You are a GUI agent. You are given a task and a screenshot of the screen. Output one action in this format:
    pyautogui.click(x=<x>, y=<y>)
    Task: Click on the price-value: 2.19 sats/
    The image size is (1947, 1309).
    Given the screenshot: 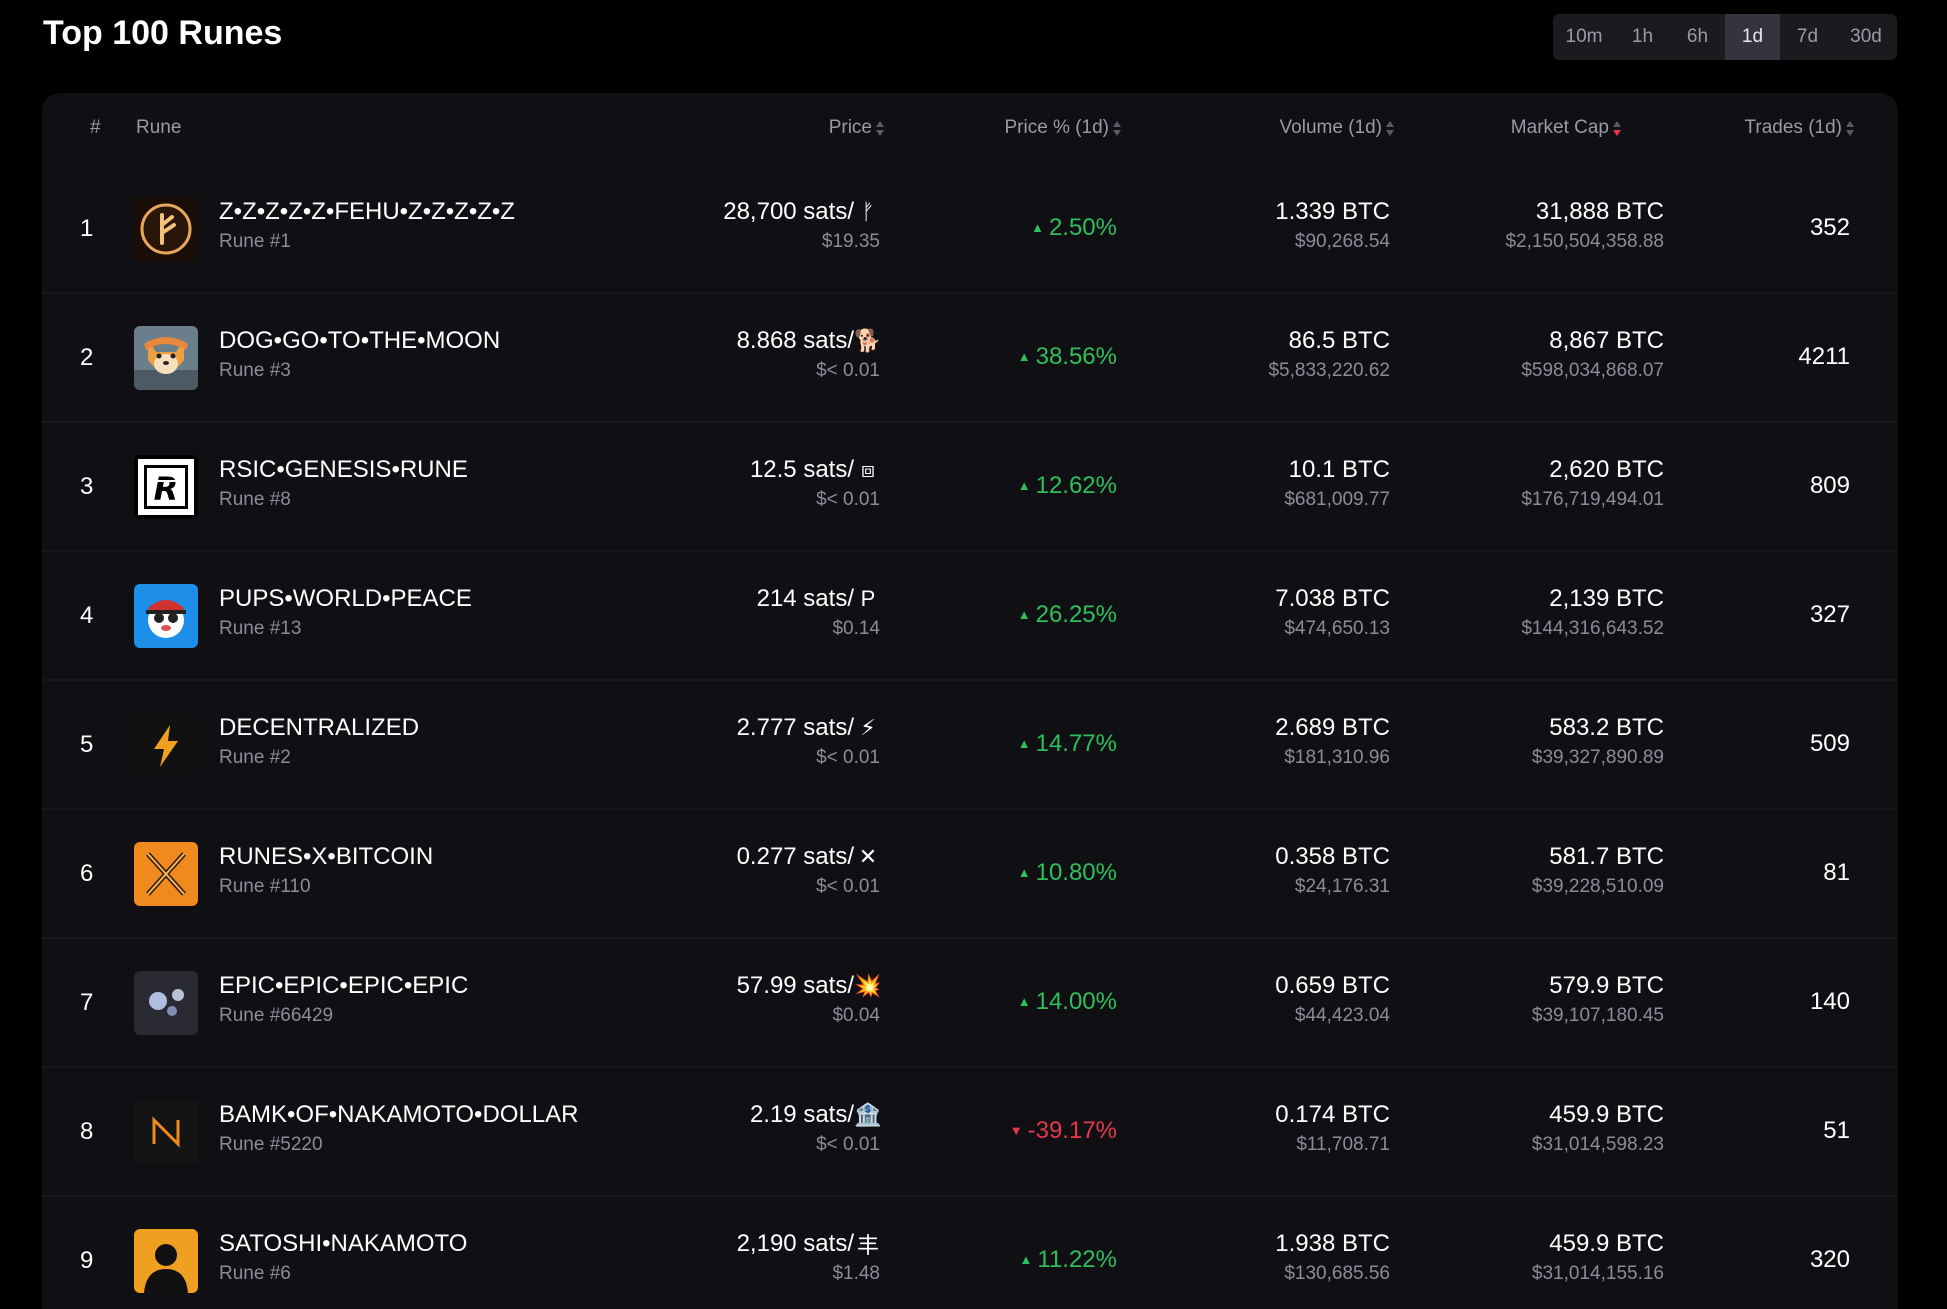 What is the action you would take?
    pyautogui.click(x=801, y=1114)
    